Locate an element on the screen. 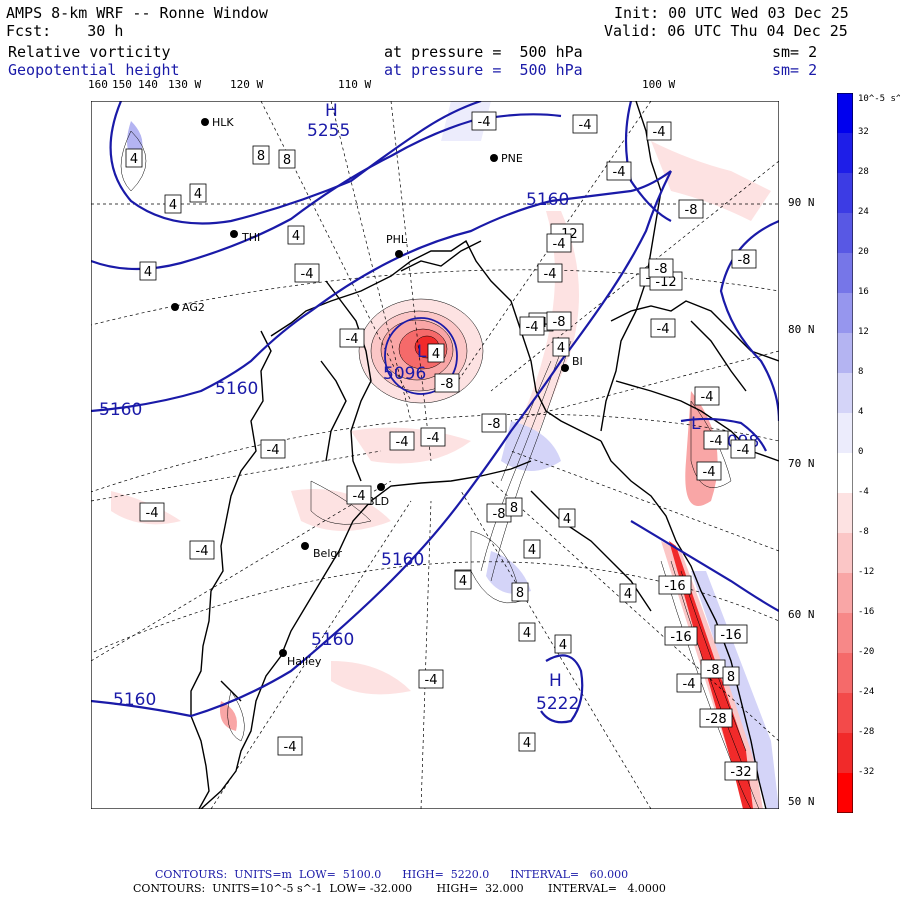 This screenshot has height=900, width=900. station-label: PHL is located at coordinates (397, 239).